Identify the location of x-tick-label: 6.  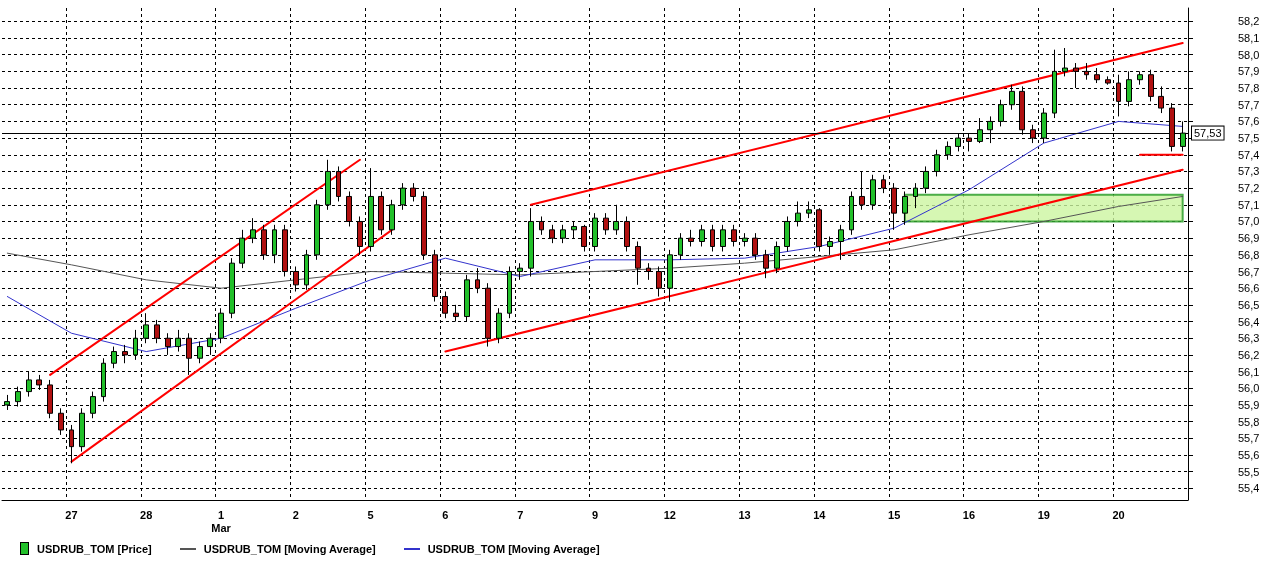
(445, 514).